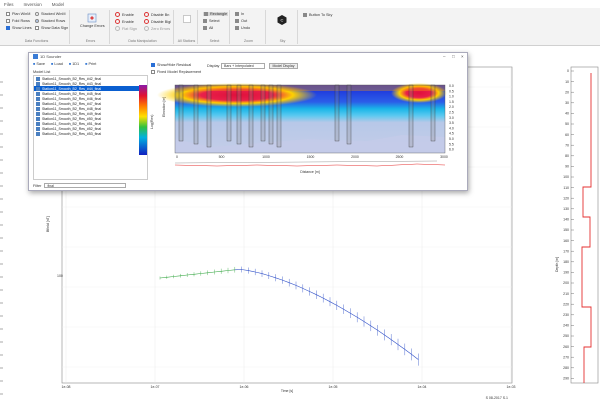 The height and width of the screenshot is (403, 600). I want to click on errors-icon, so click(92, 18).